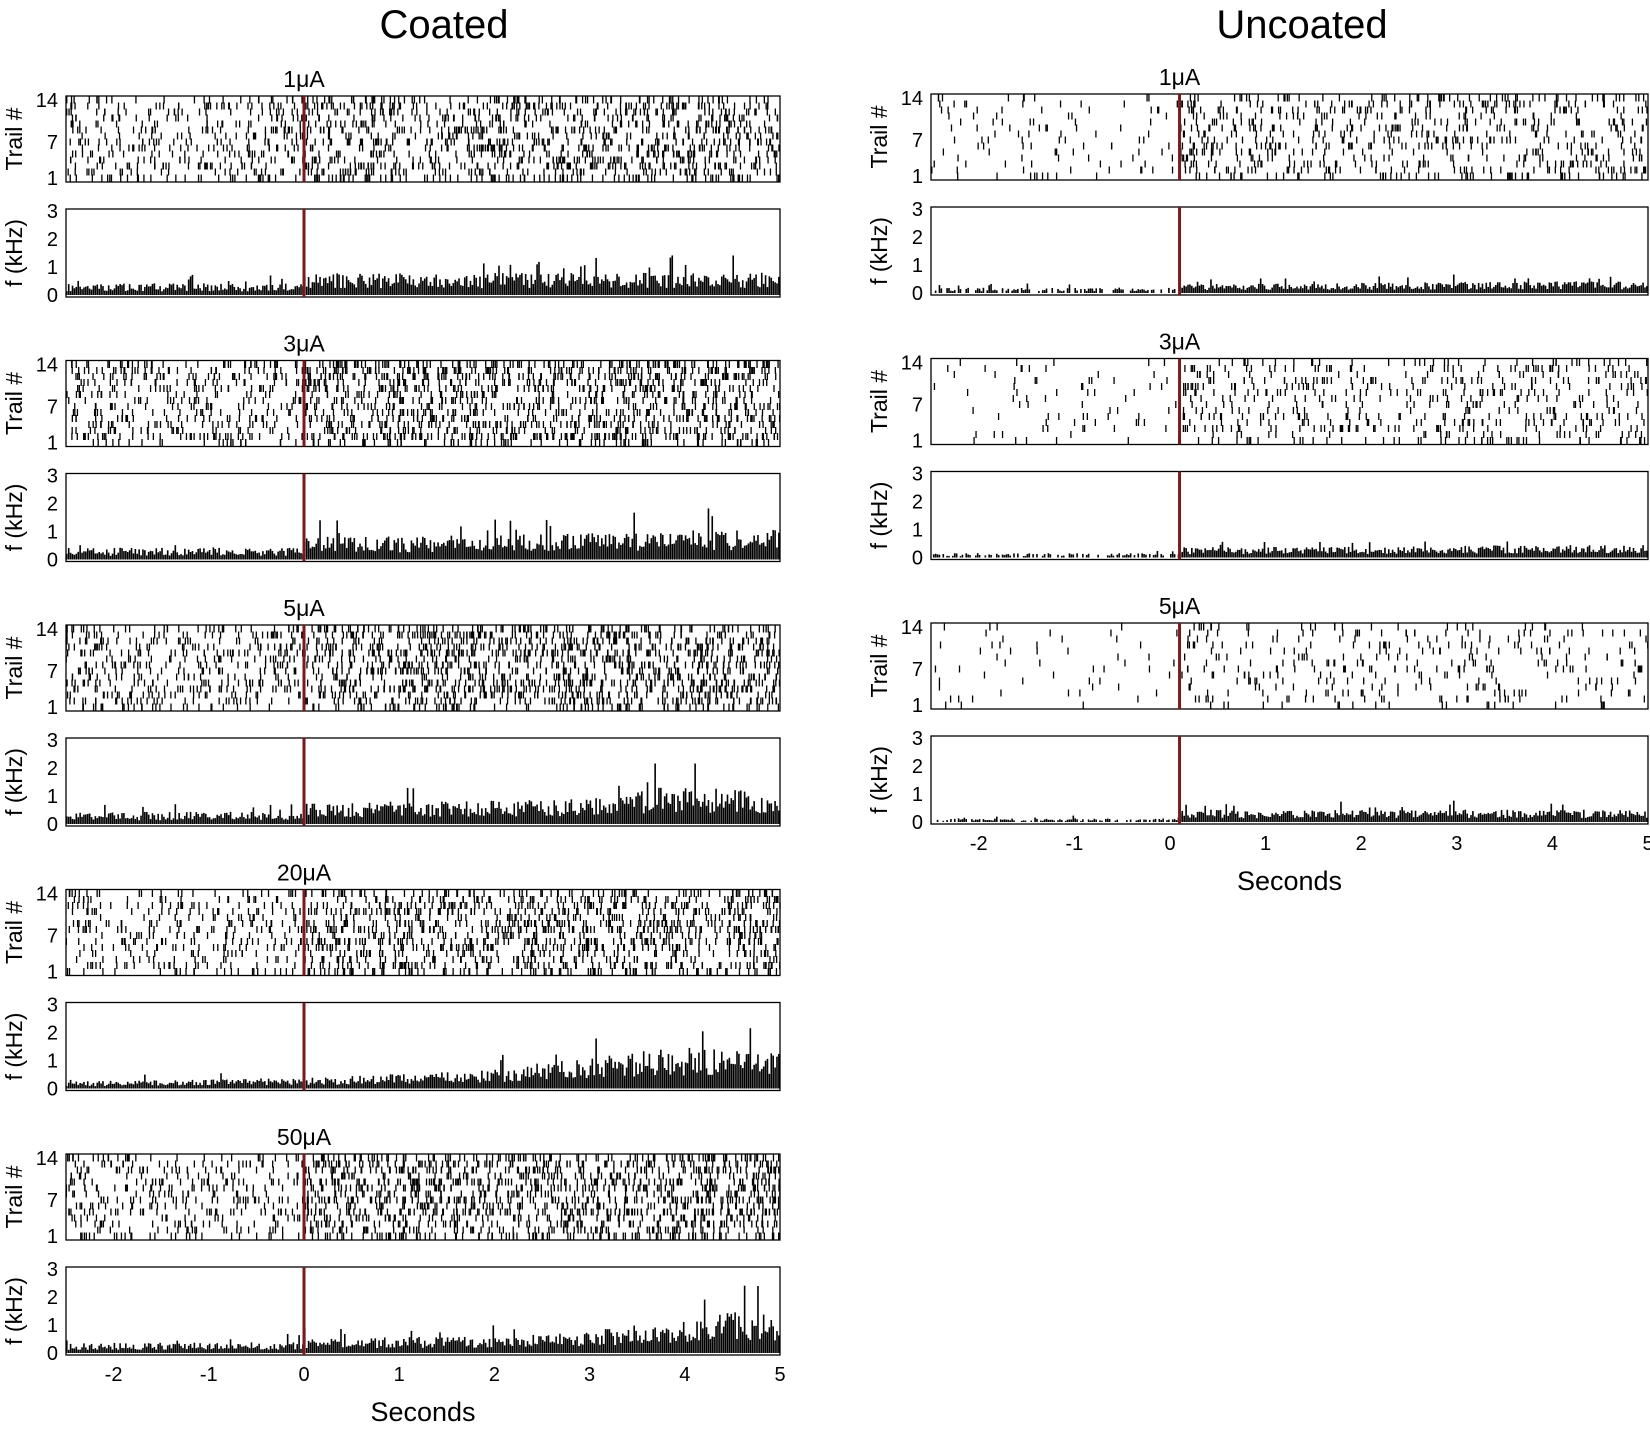 The image size is (1650, 1431). Describe the element at coordinates (14, 138) in the screenshot. I see `raster-y-axis-label: Trail #` at that location.